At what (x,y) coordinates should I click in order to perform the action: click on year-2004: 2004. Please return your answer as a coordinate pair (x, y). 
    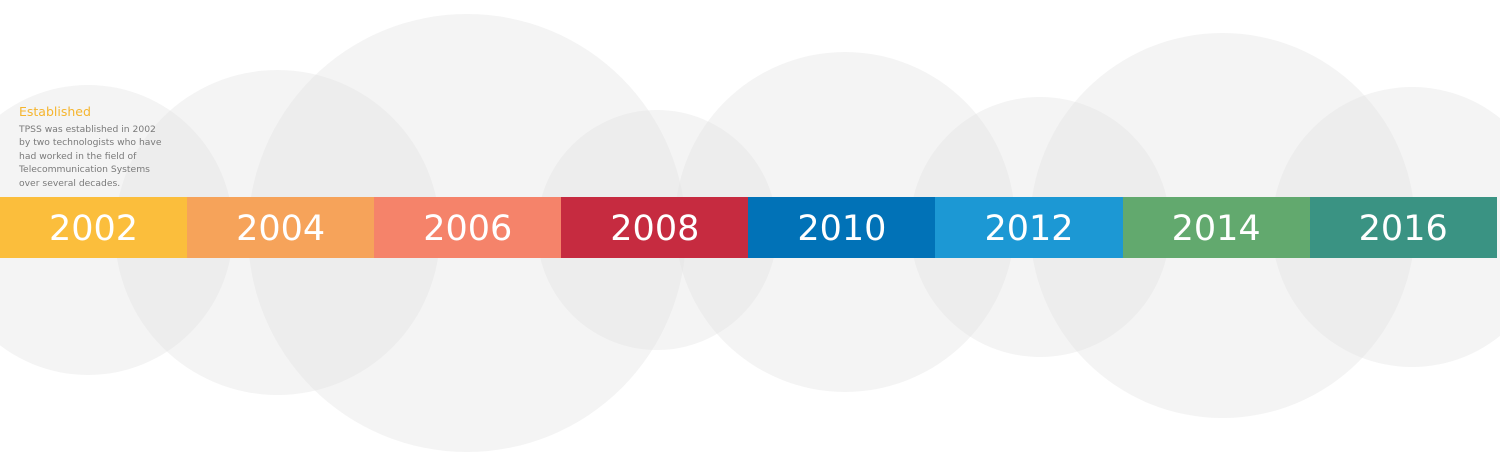
    Looking at the image, I should click on (281, 227).